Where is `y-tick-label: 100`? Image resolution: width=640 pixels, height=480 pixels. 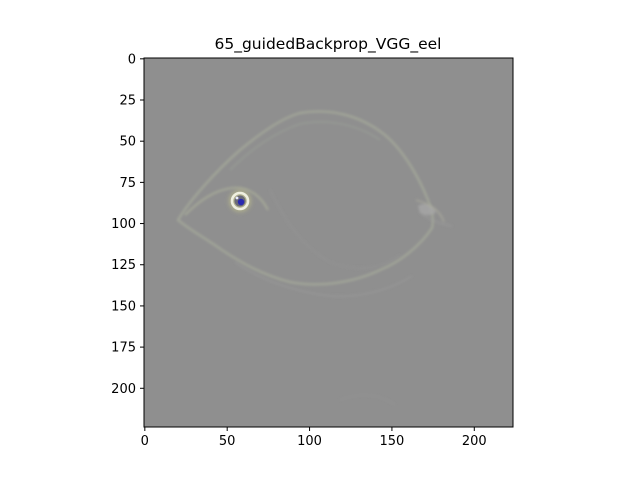
y-tick-label: 100 is located at coordinates (123, 224).